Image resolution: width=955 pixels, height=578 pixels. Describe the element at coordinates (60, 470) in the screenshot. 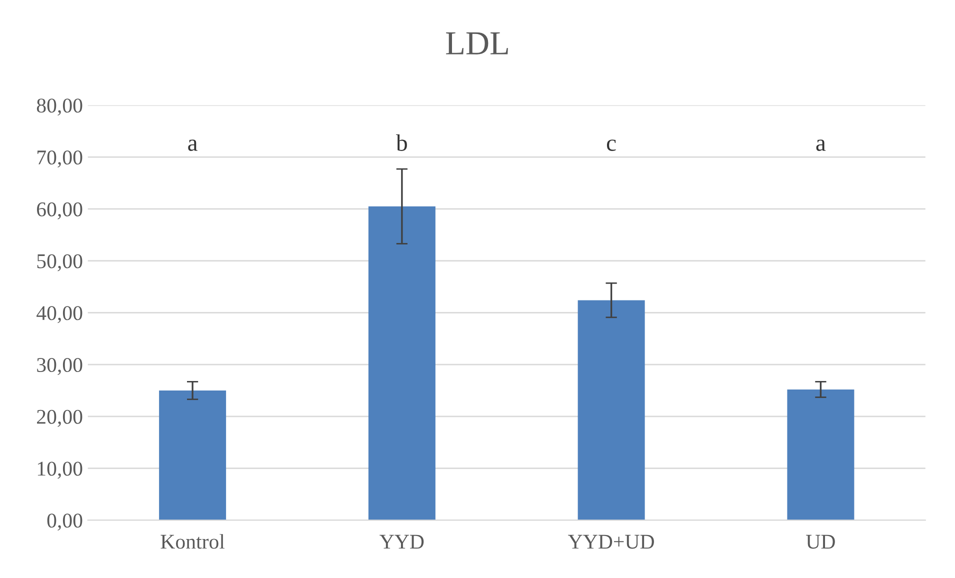

I see `y-tick-label: 10,00` at that location.